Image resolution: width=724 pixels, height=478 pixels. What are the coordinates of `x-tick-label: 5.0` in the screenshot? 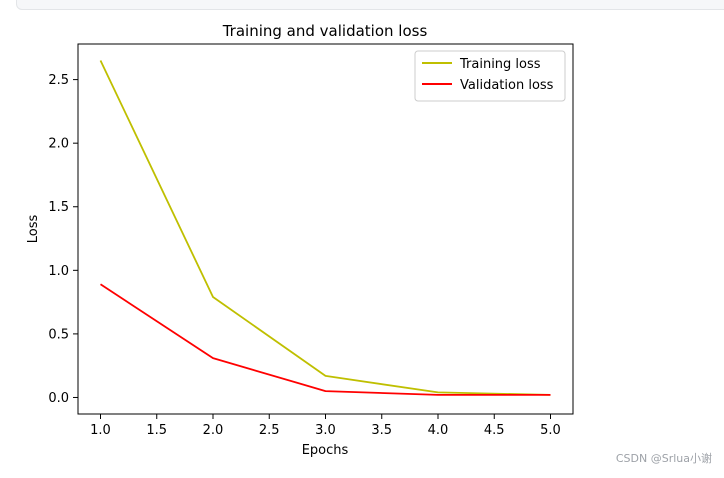 It's located at (550, 430).